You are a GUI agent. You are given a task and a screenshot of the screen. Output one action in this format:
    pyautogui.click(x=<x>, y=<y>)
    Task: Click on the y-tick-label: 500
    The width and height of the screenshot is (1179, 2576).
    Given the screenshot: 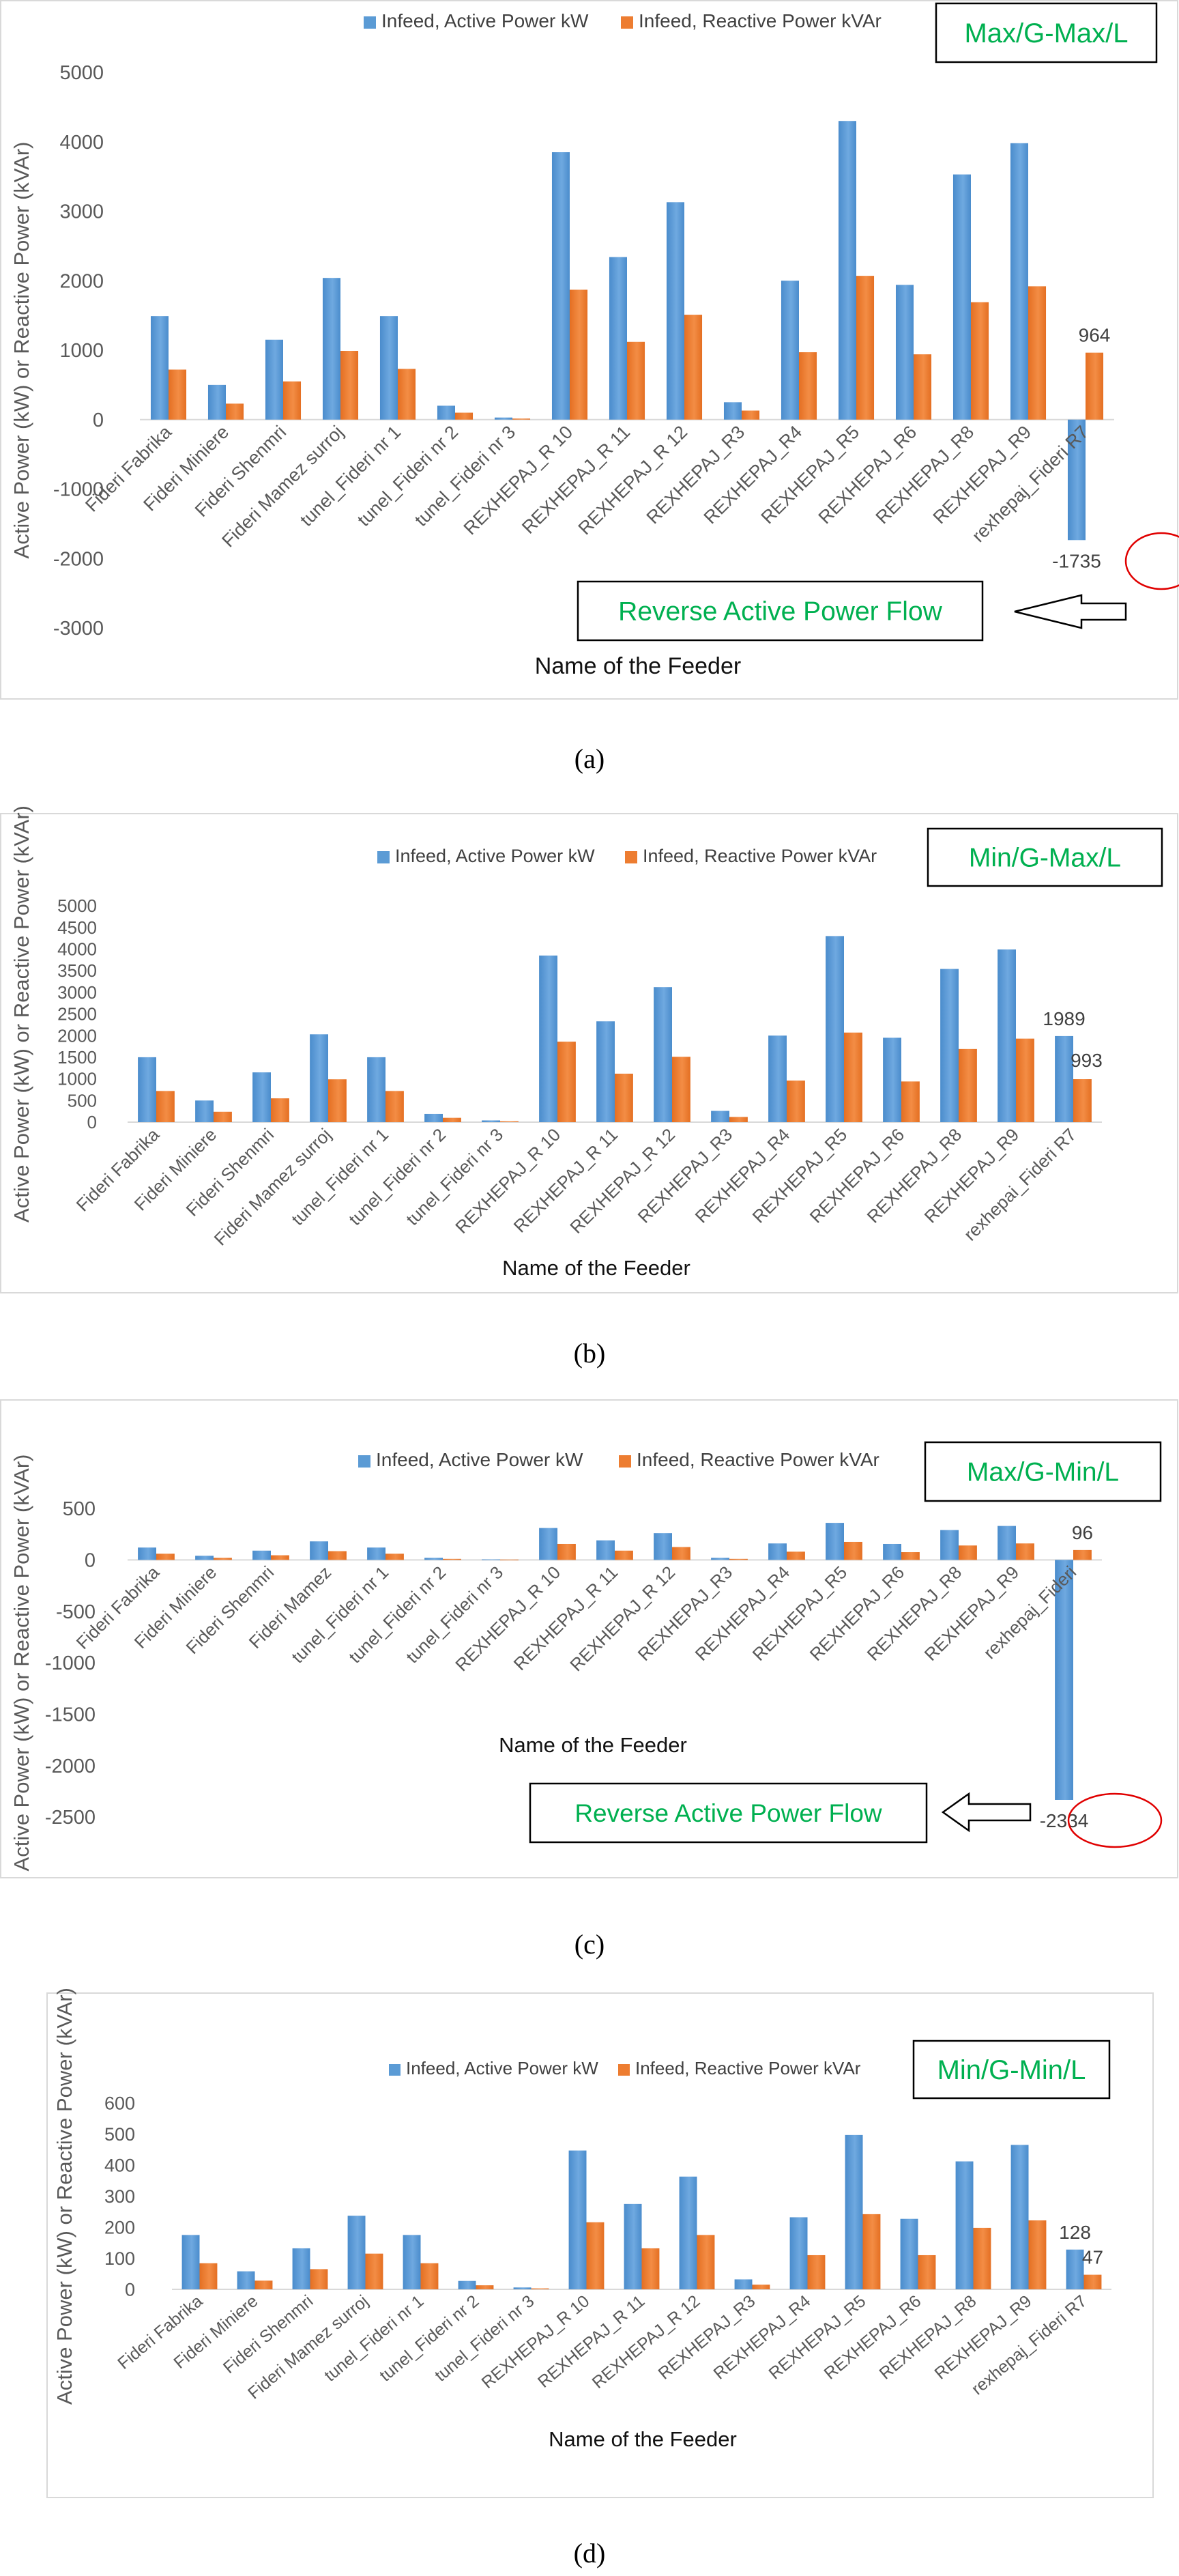 What is the action you would take?
    pyautogui.click(x=82, y=1100)
    